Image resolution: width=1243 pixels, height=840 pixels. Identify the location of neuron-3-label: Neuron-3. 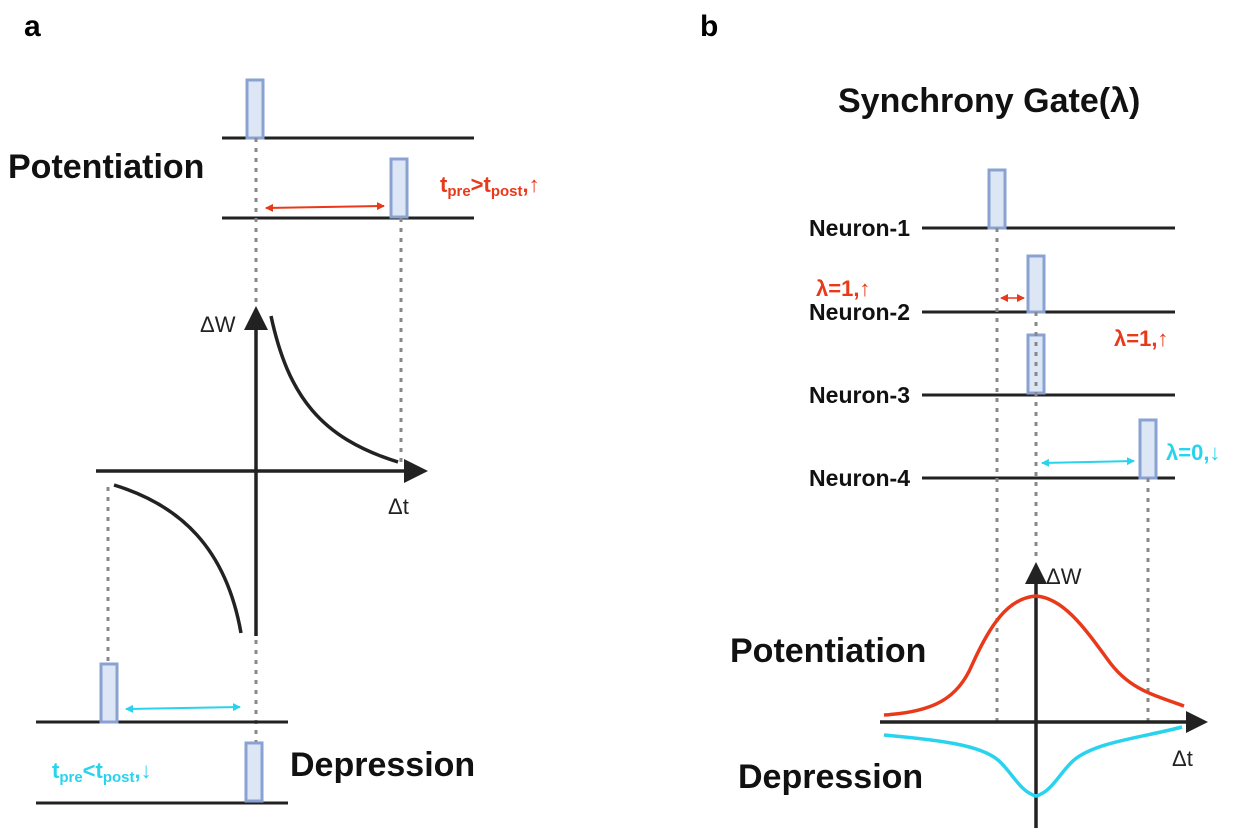
(859, 395).